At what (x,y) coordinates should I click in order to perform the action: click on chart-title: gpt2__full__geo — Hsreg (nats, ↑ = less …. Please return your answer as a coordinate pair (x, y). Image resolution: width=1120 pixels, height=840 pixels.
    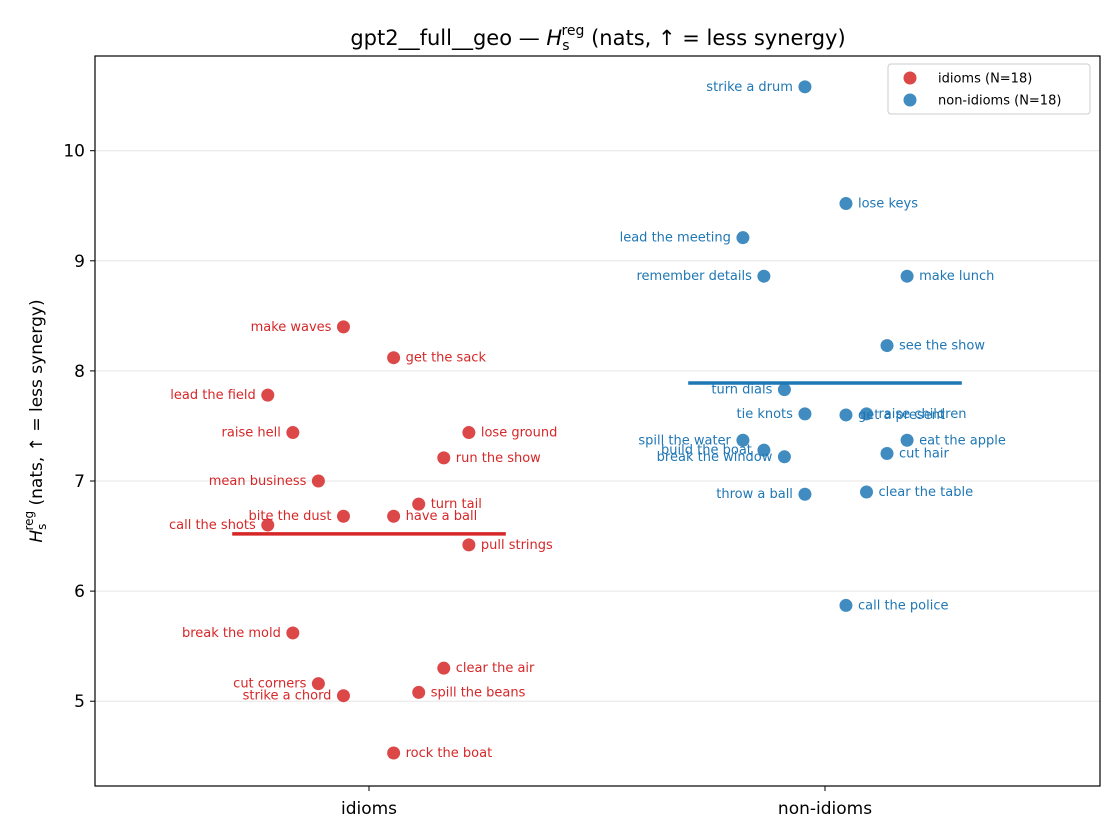
    Looking at the image, I should click on (597, 38).